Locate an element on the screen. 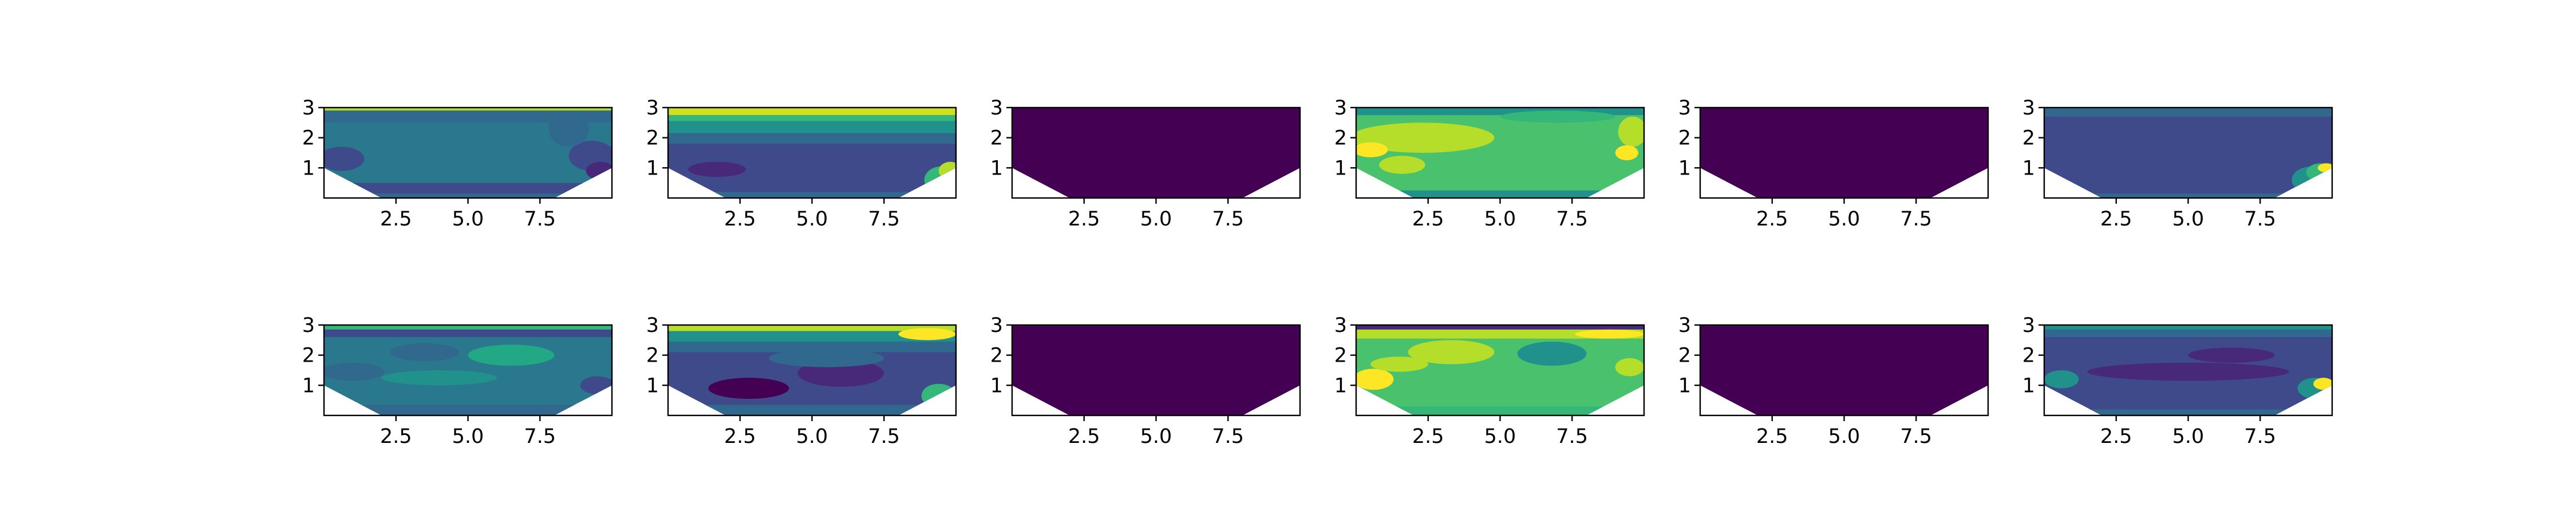 This screenshot has height=515, width=2576. subplot-11: 2.5 5.0 7.5 1 2 3 is located at coordinates (1833, 381).